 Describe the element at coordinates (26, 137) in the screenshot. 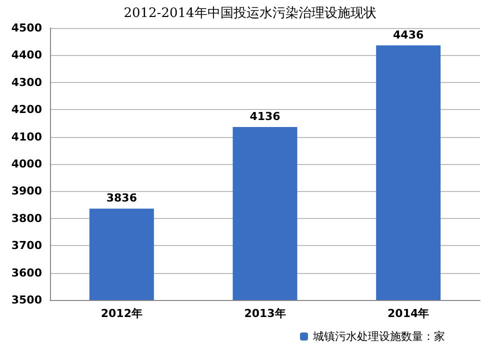

I see `y-tick-label: 4100` at that location.